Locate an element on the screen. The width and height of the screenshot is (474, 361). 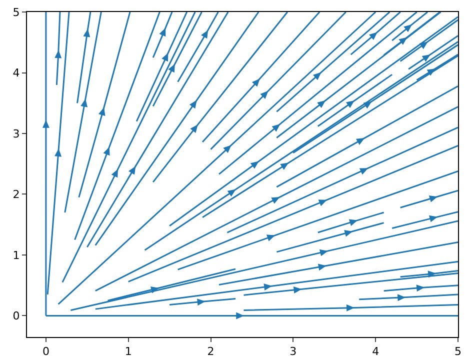
x-tick-label: 4 is located at coordinates (376, 351).